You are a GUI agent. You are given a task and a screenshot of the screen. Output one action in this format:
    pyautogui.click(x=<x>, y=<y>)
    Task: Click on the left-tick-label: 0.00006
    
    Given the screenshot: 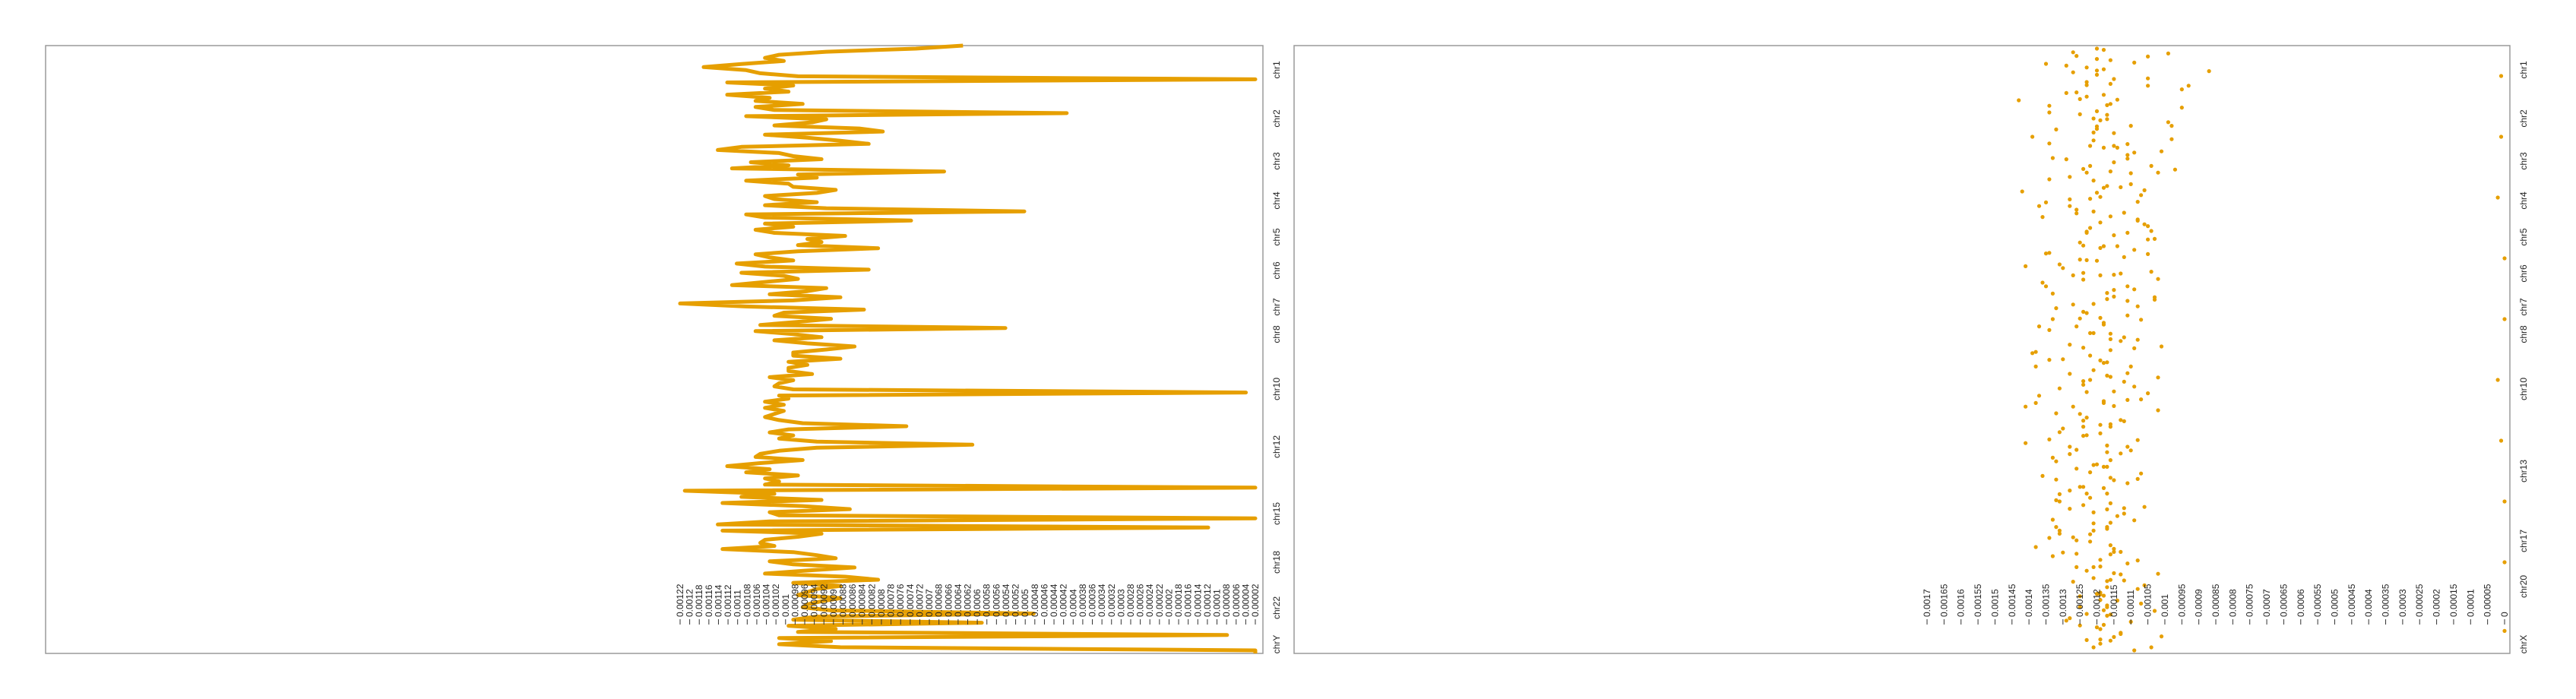 What is the action you would take?
    pyautogui.click(x=1236, y=600)
    